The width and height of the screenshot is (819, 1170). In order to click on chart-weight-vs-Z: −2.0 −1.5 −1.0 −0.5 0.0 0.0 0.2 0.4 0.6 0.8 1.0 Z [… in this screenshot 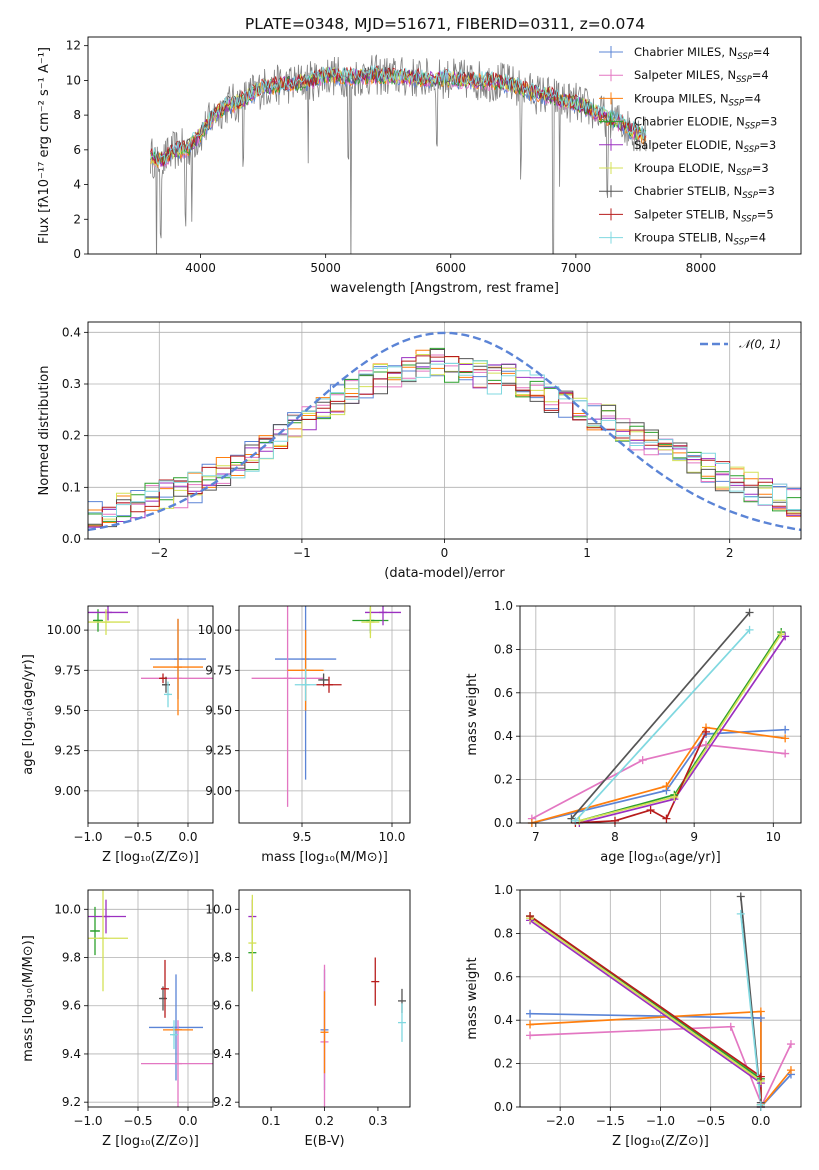, I will do `click(633, 1016)`.